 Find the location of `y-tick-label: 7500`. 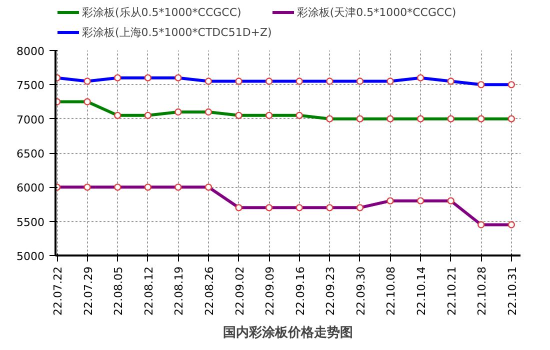

y-tick-label: 7500 is located at coordinates (30, 85).